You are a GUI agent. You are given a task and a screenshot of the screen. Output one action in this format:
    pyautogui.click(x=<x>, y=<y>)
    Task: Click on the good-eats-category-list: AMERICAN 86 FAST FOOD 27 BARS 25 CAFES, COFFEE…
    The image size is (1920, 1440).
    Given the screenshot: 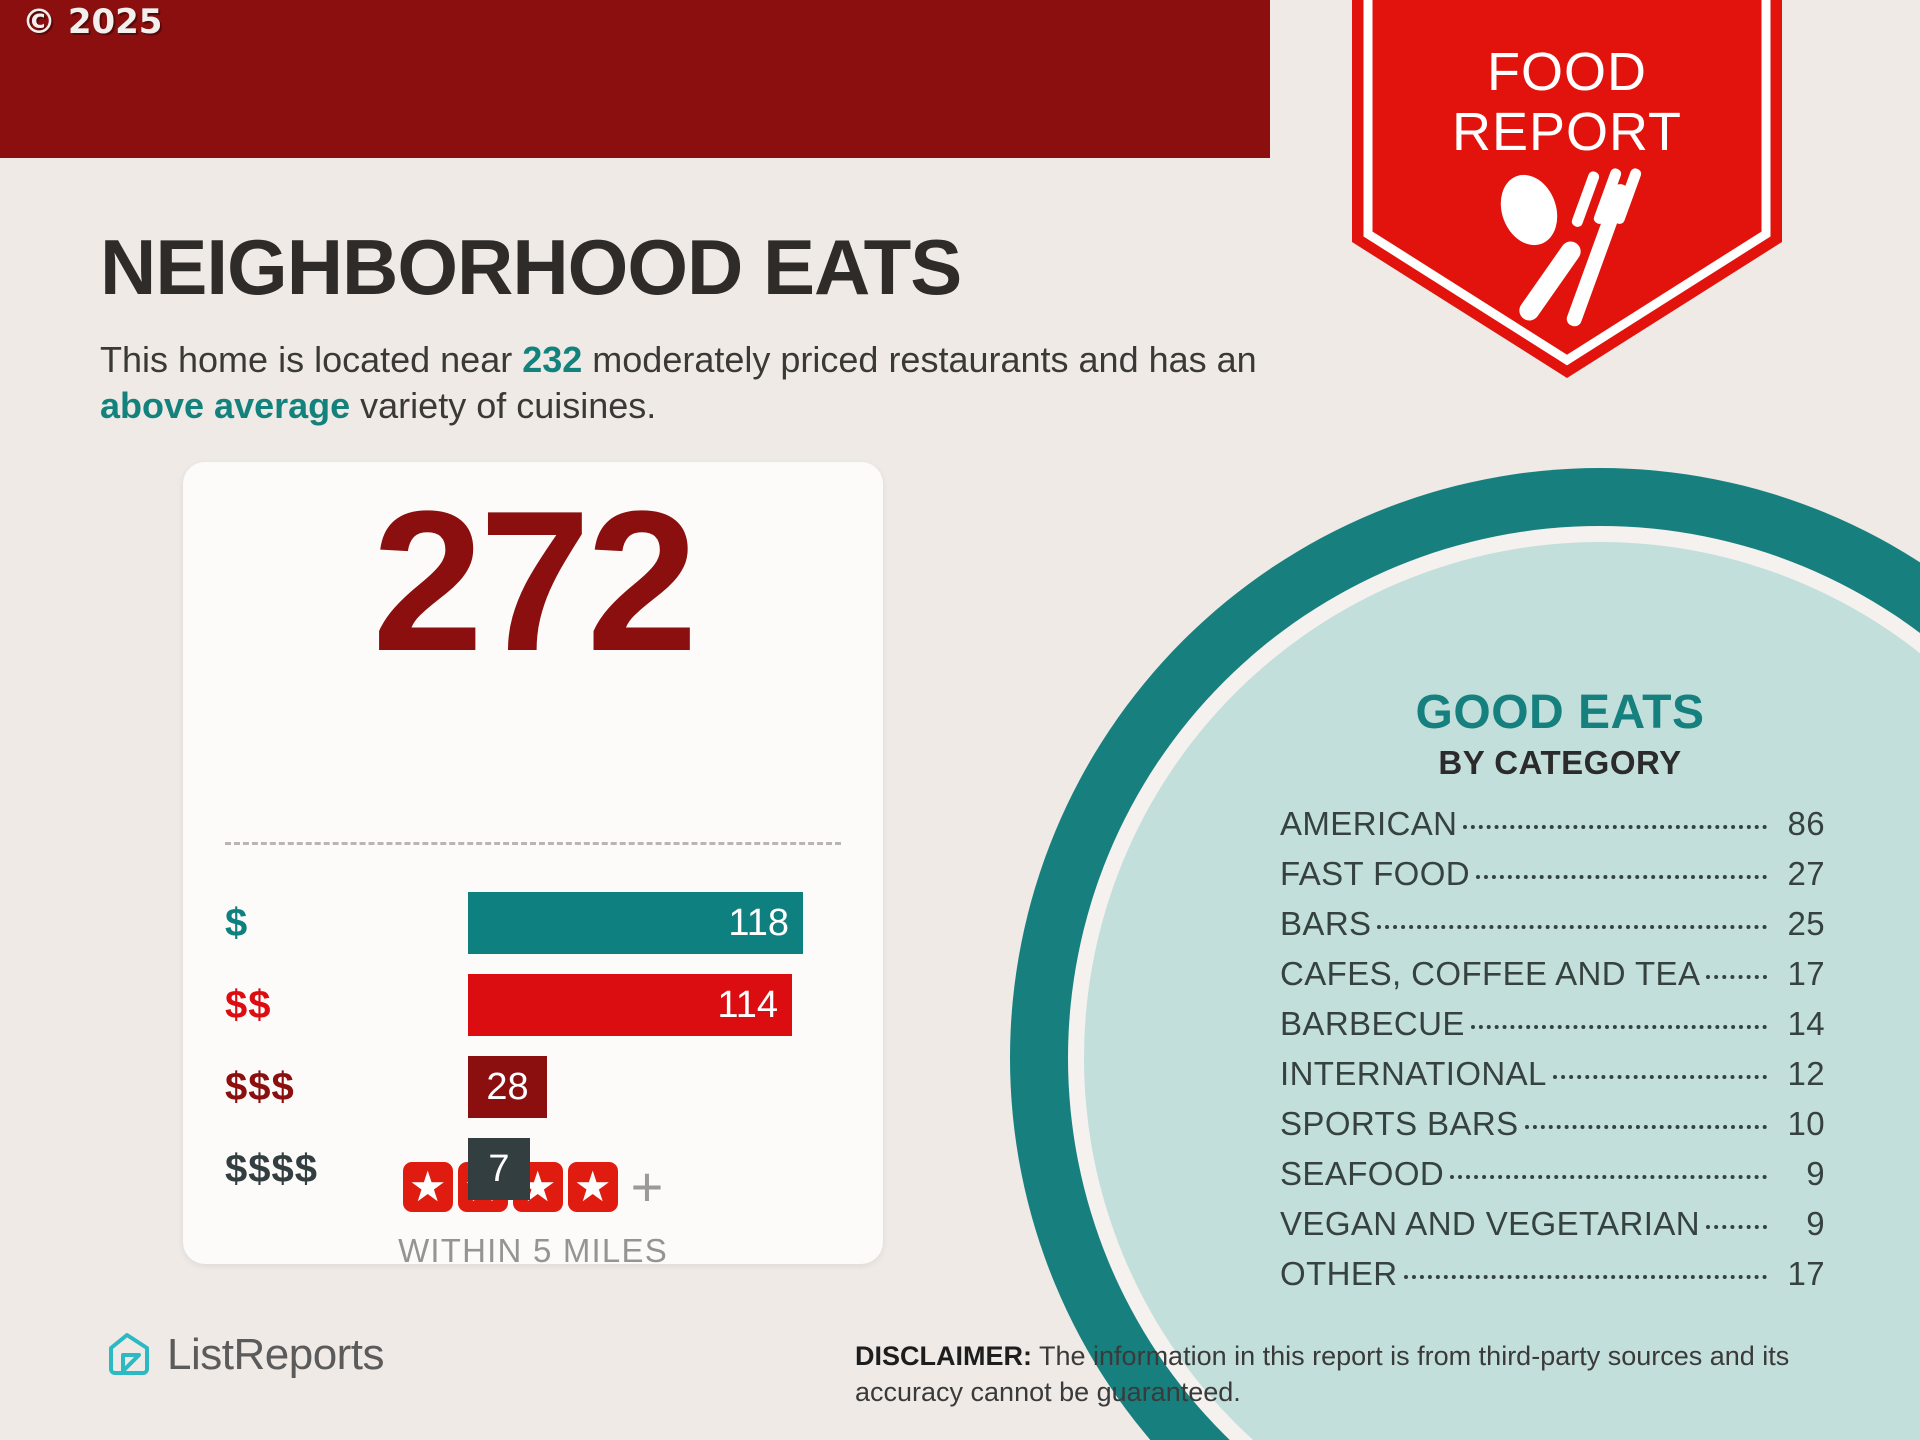 What is the action you would take?
    pyautogui.click(x=1552, y=1055)
    